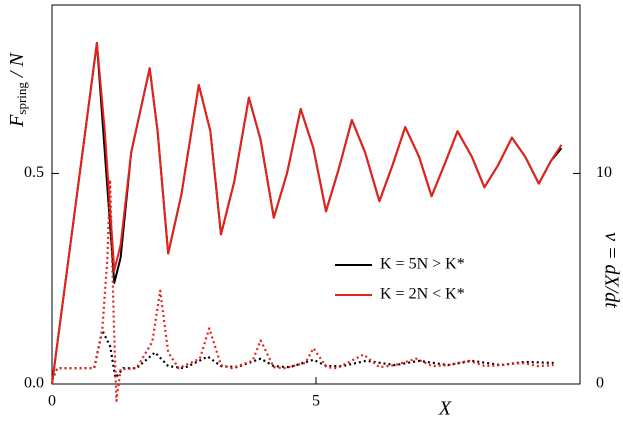 This screenshot has height=421, width=623. Describe the element at coordinates (17, 121) in the screenshot. I see `y-label-main: F` at that location.